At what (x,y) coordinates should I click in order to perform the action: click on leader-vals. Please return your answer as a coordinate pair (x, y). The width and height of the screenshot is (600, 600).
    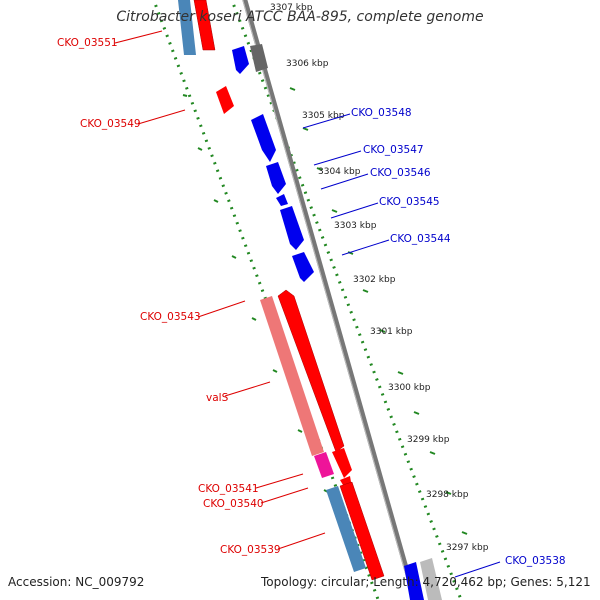
    Looking at the image, I should click on (247, 389).